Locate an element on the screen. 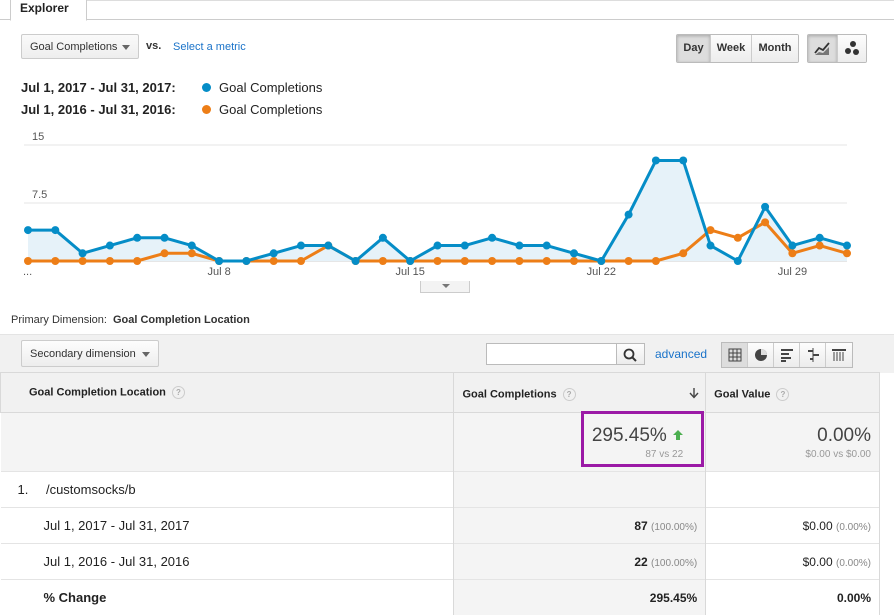 The image size is (894, 615). chart-type-button-group is located at coordinates (837, 48).